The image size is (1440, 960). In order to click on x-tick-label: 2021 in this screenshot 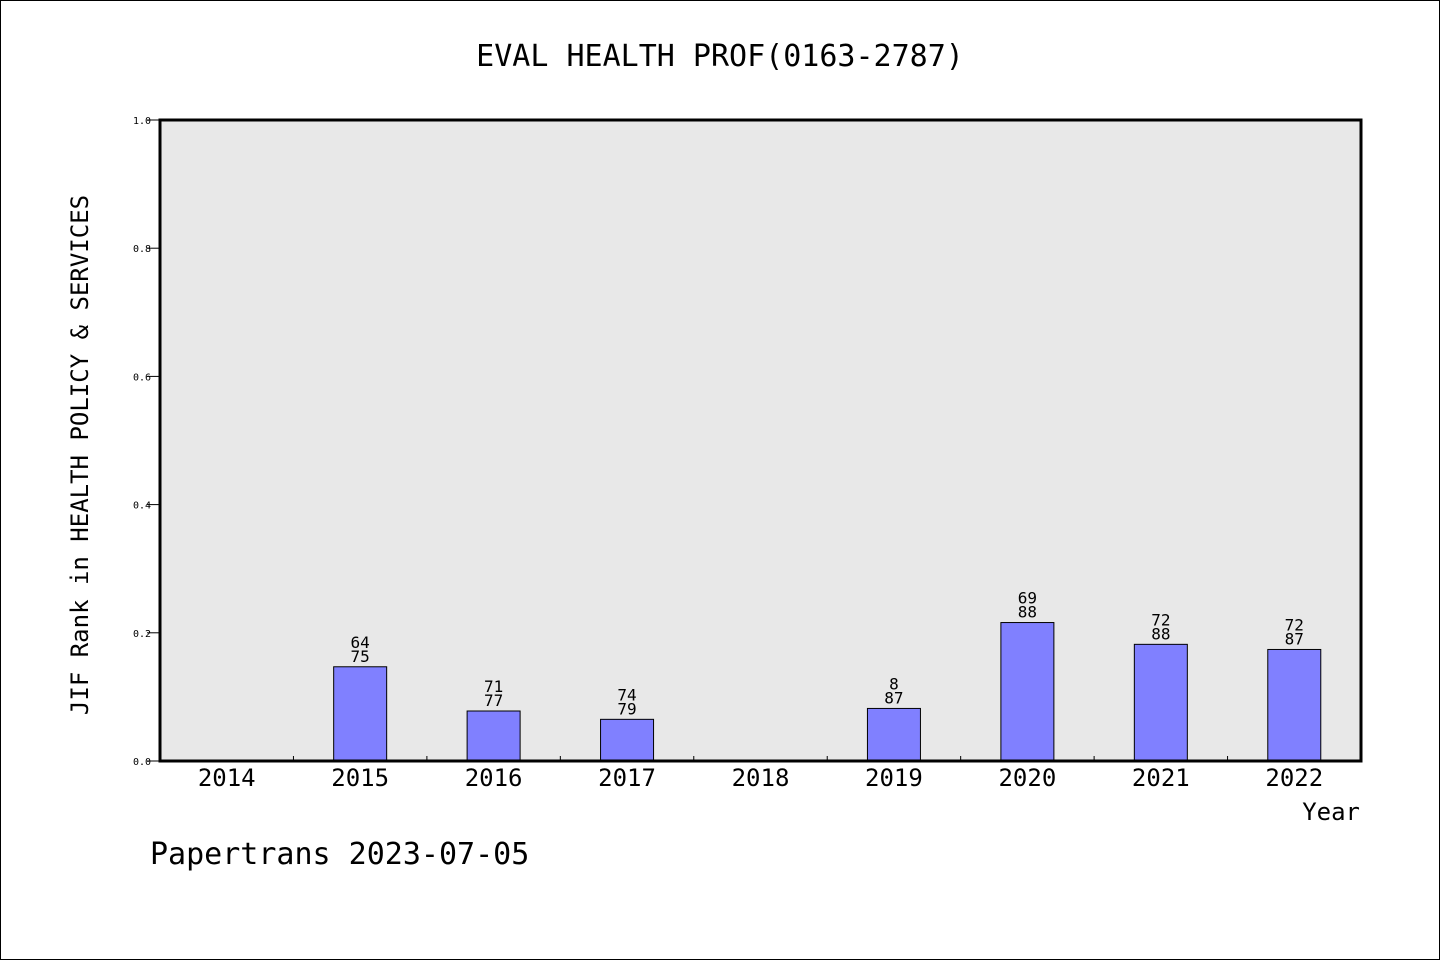, I will do `click(1161, 778)`.